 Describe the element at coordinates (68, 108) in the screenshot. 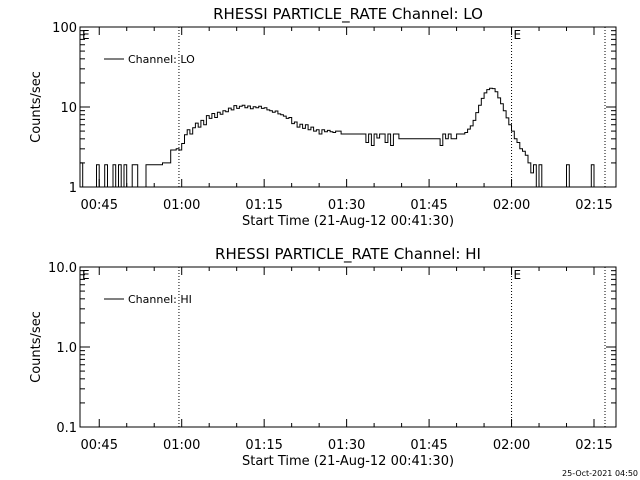

I see `y-tick-label: 10` at that location.